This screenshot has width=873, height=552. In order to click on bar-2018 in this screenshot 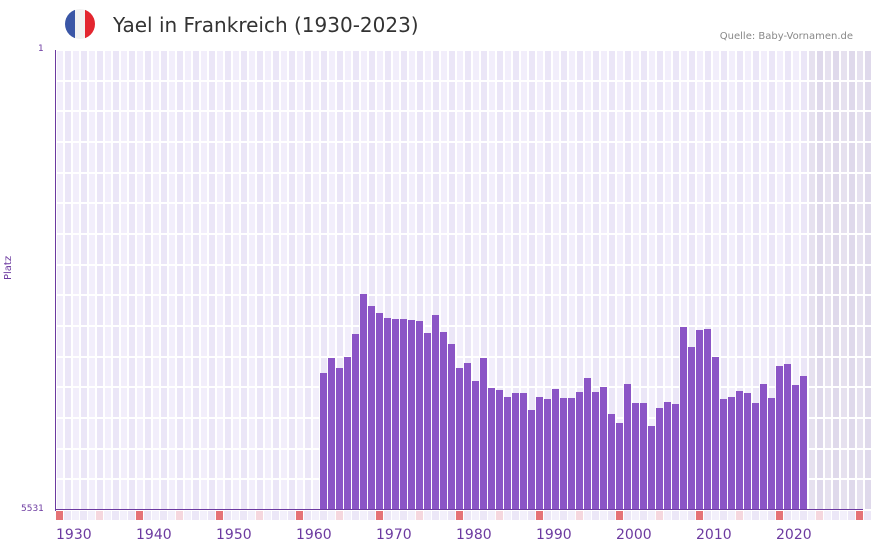, I will do `click(779, 437)`.